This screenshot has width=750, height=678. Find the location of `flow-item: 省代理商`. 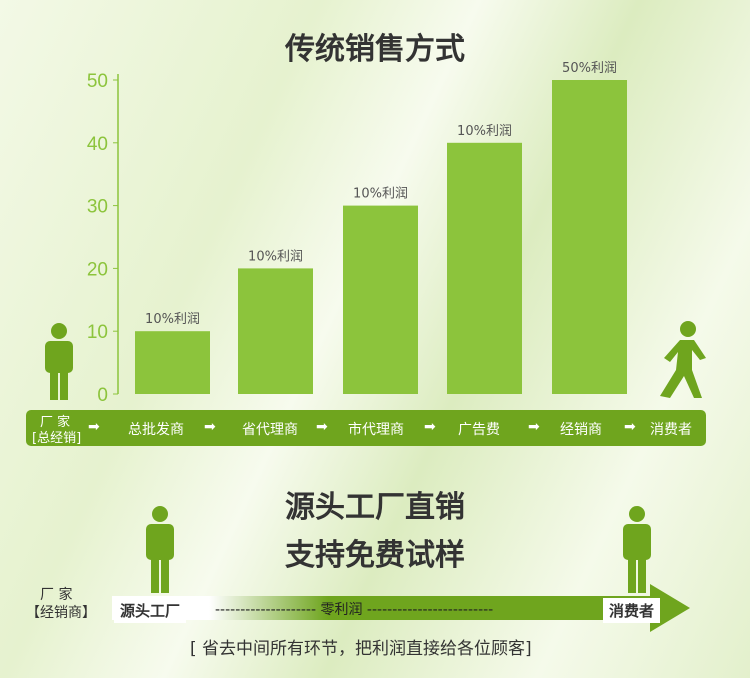

flow-item: 省代理商 is located at coordinates (270, 430).